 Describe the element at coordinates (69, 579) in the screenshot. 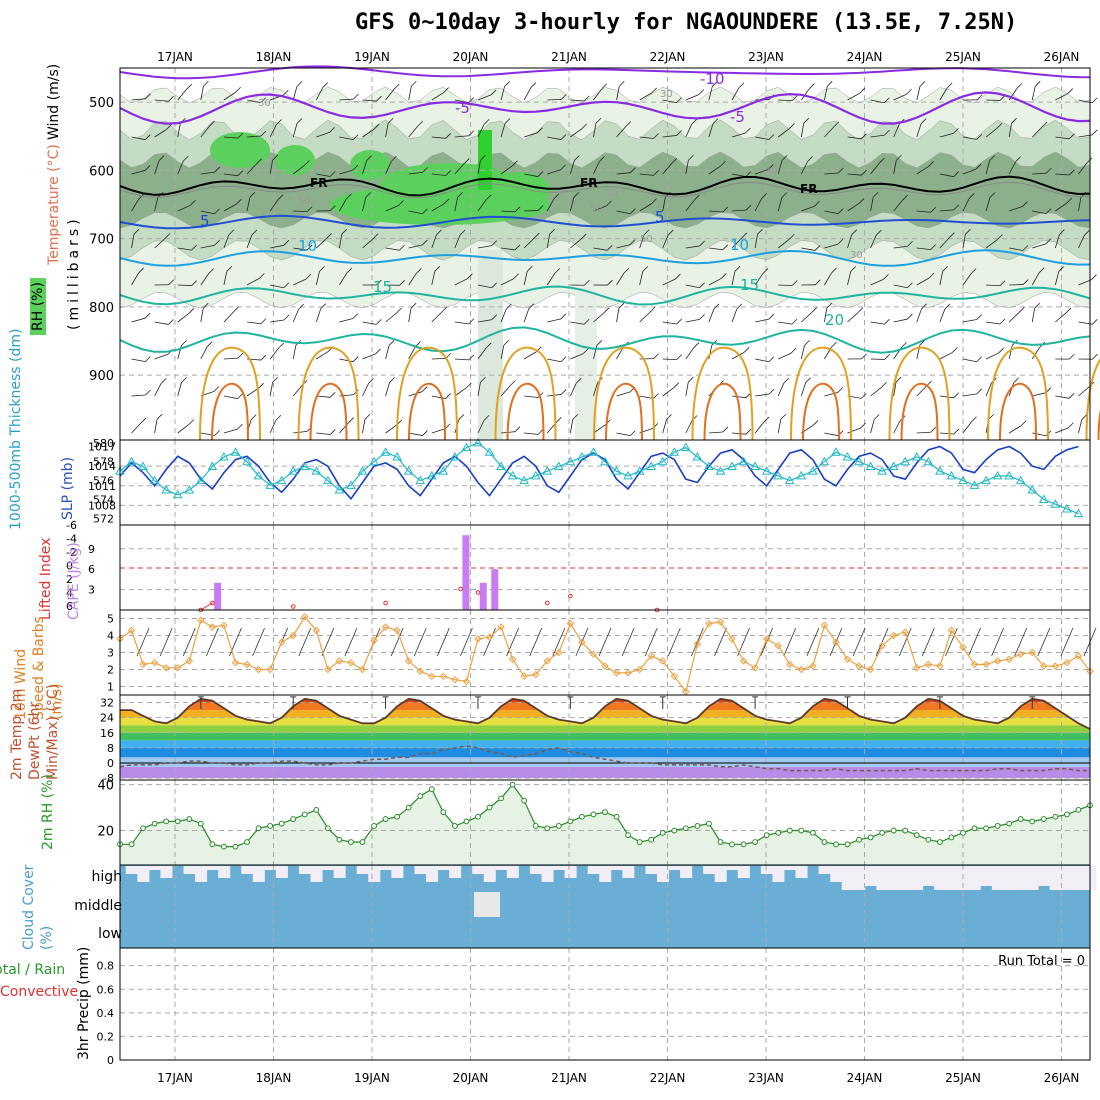

I see `li-tick: 2` at that location.